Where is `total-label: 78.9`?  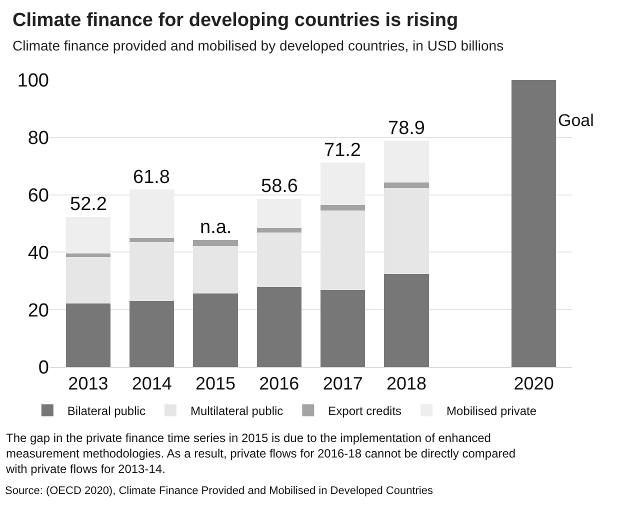 total-label: 78.9 is located at coordinates (406, 128).